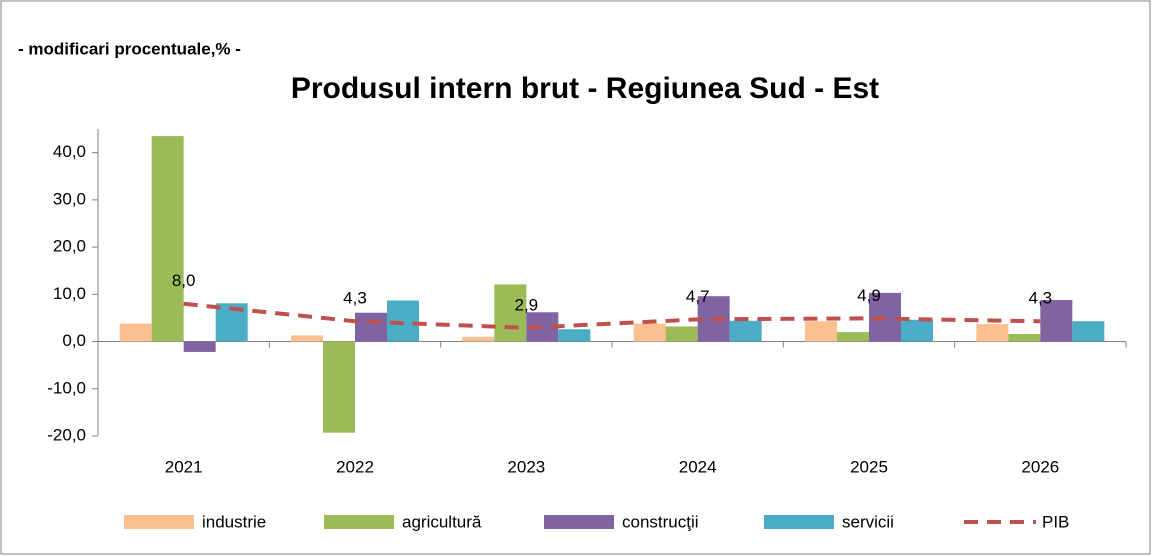 This screenshot has width=1152, height=556. Describe the element at coordinates (1055, 521) in the screenshot. I see `legend-label: PIB` at that location.